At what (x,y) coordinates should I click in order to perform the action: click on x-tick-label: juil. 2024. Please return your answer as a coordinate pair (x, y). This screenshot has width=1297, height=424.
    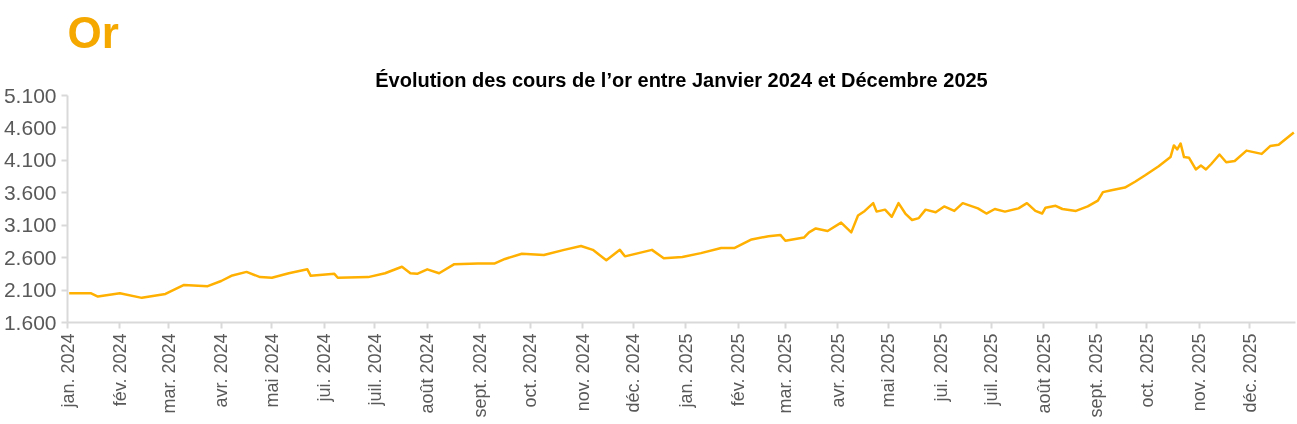
    Looking at the image, I should click on (374, 370).